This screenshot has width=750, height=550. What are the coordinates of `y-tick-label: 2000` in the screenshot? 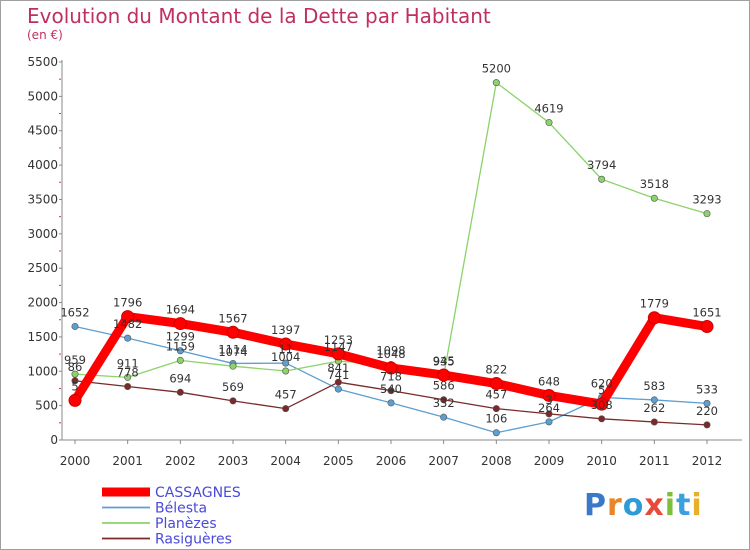 It's located at (42, 303).